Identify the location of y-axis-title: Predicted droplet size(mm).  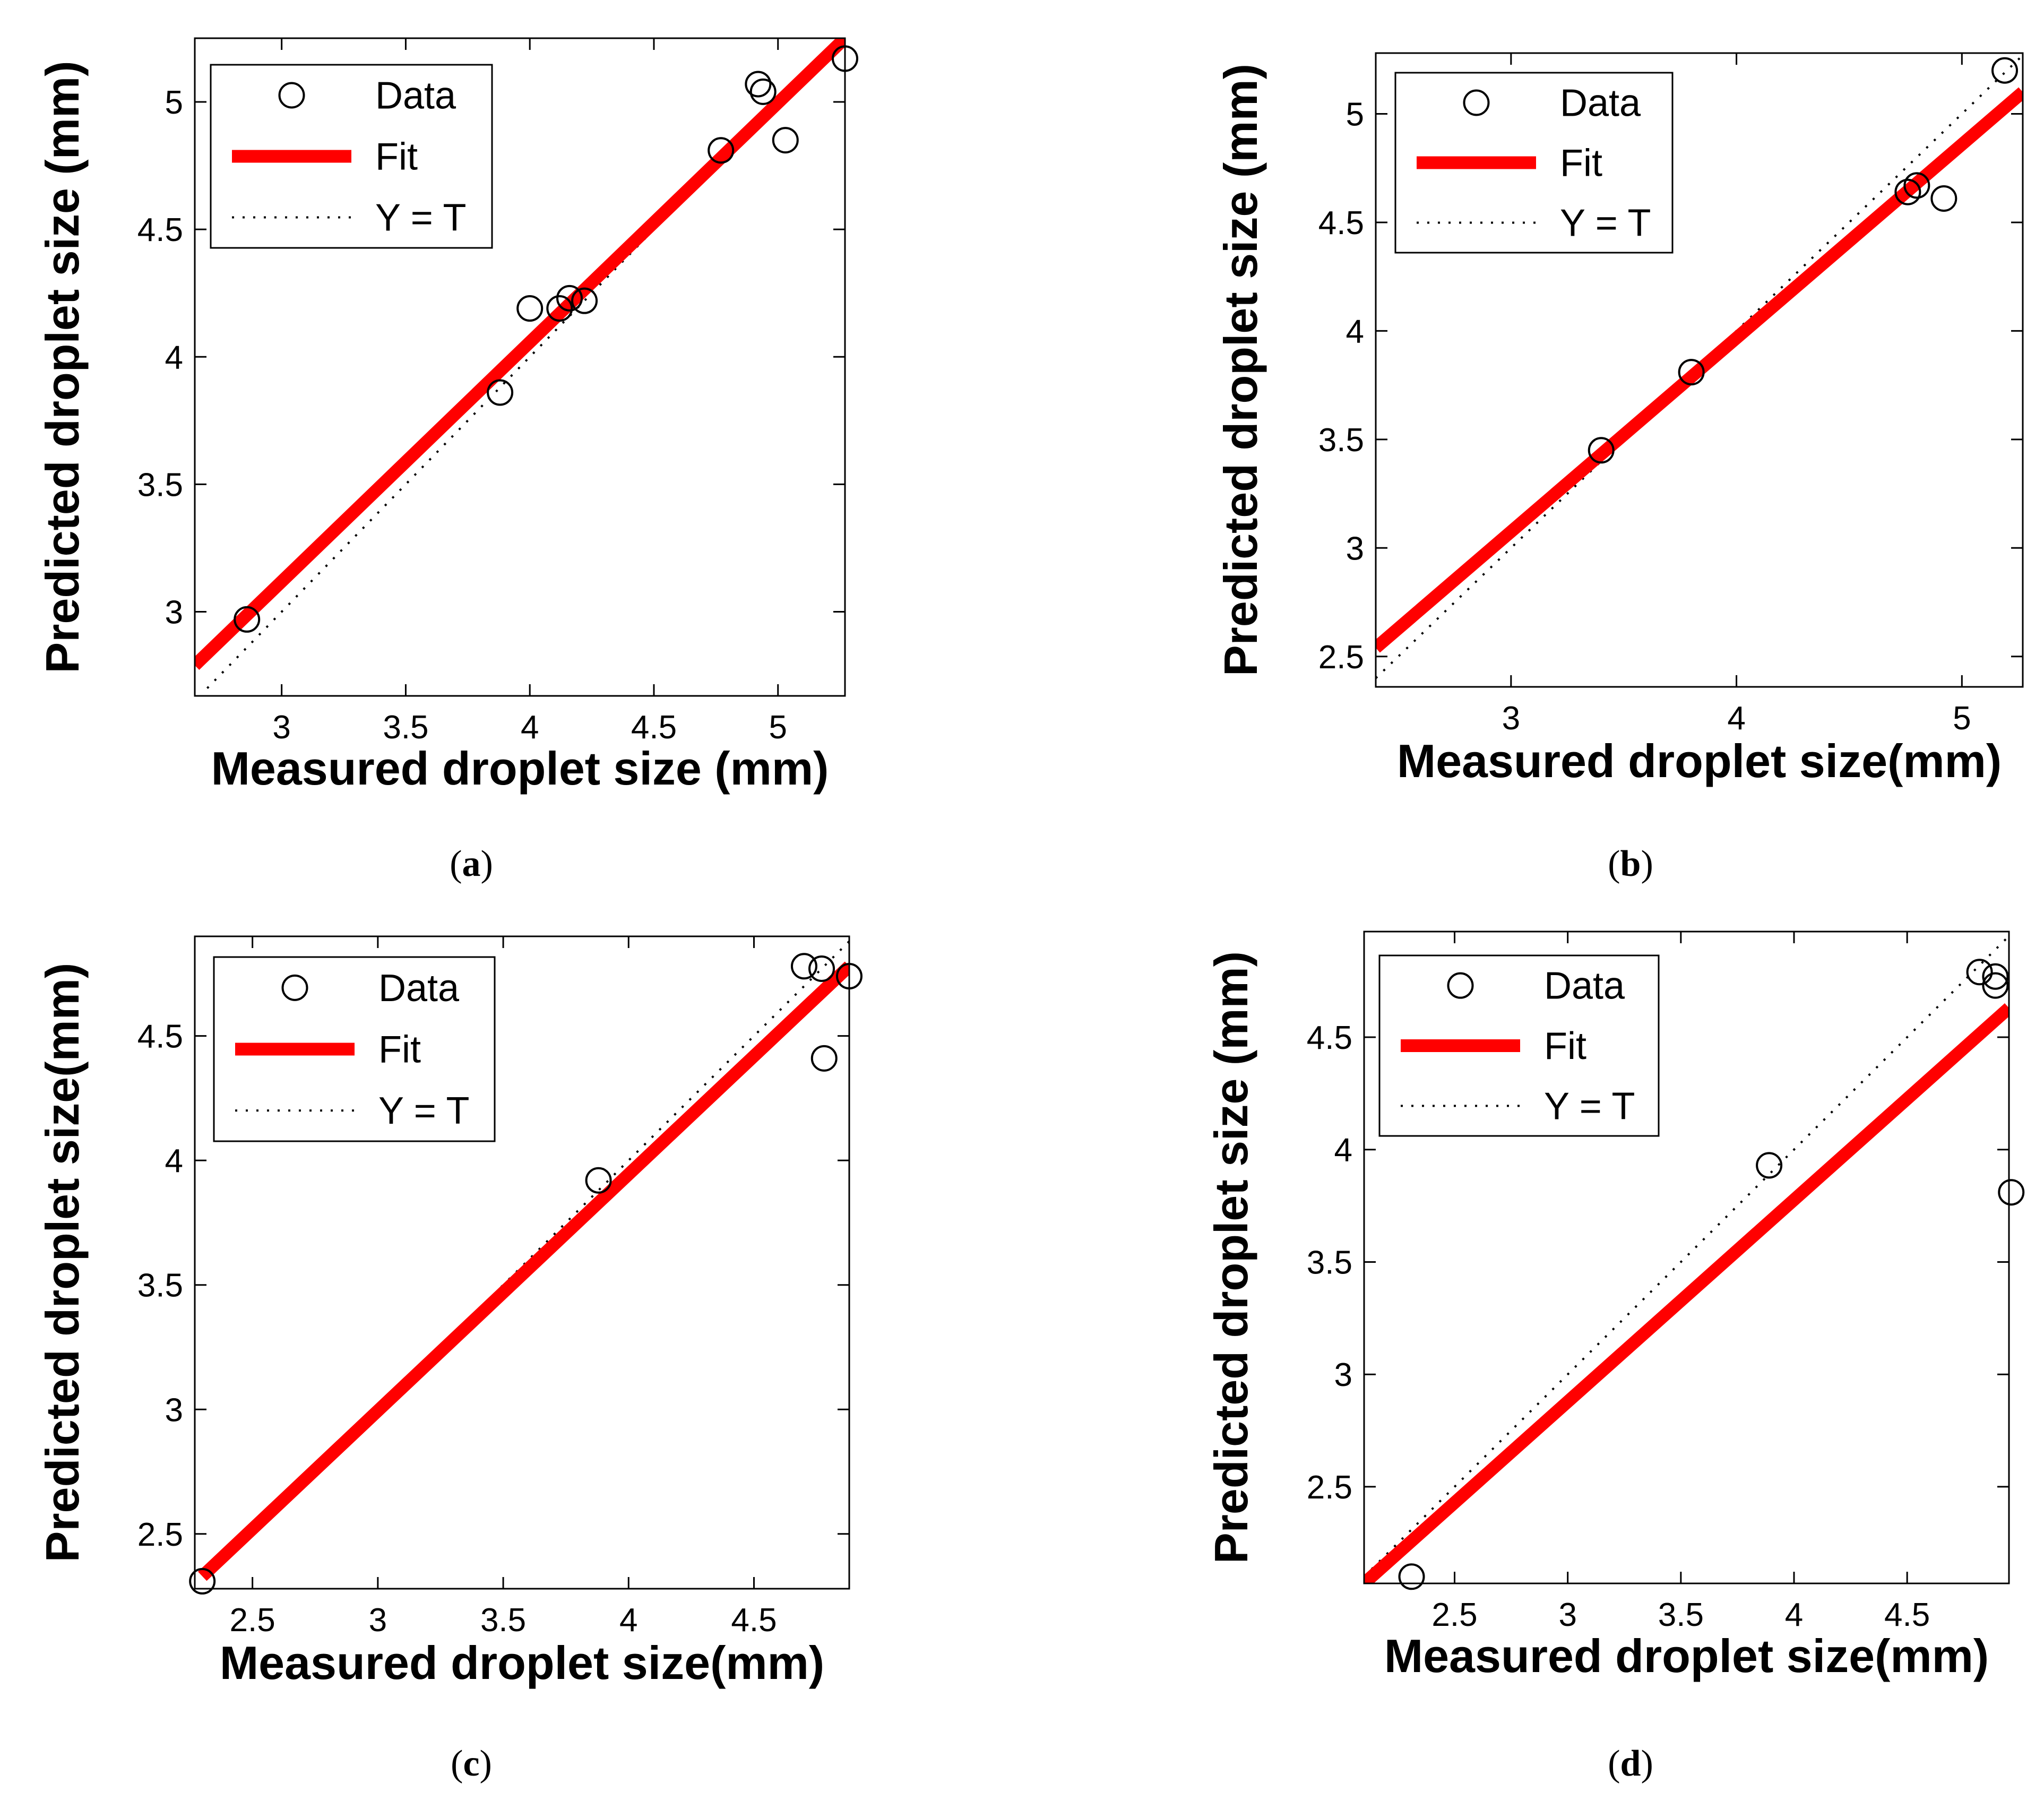
(62, 1263).